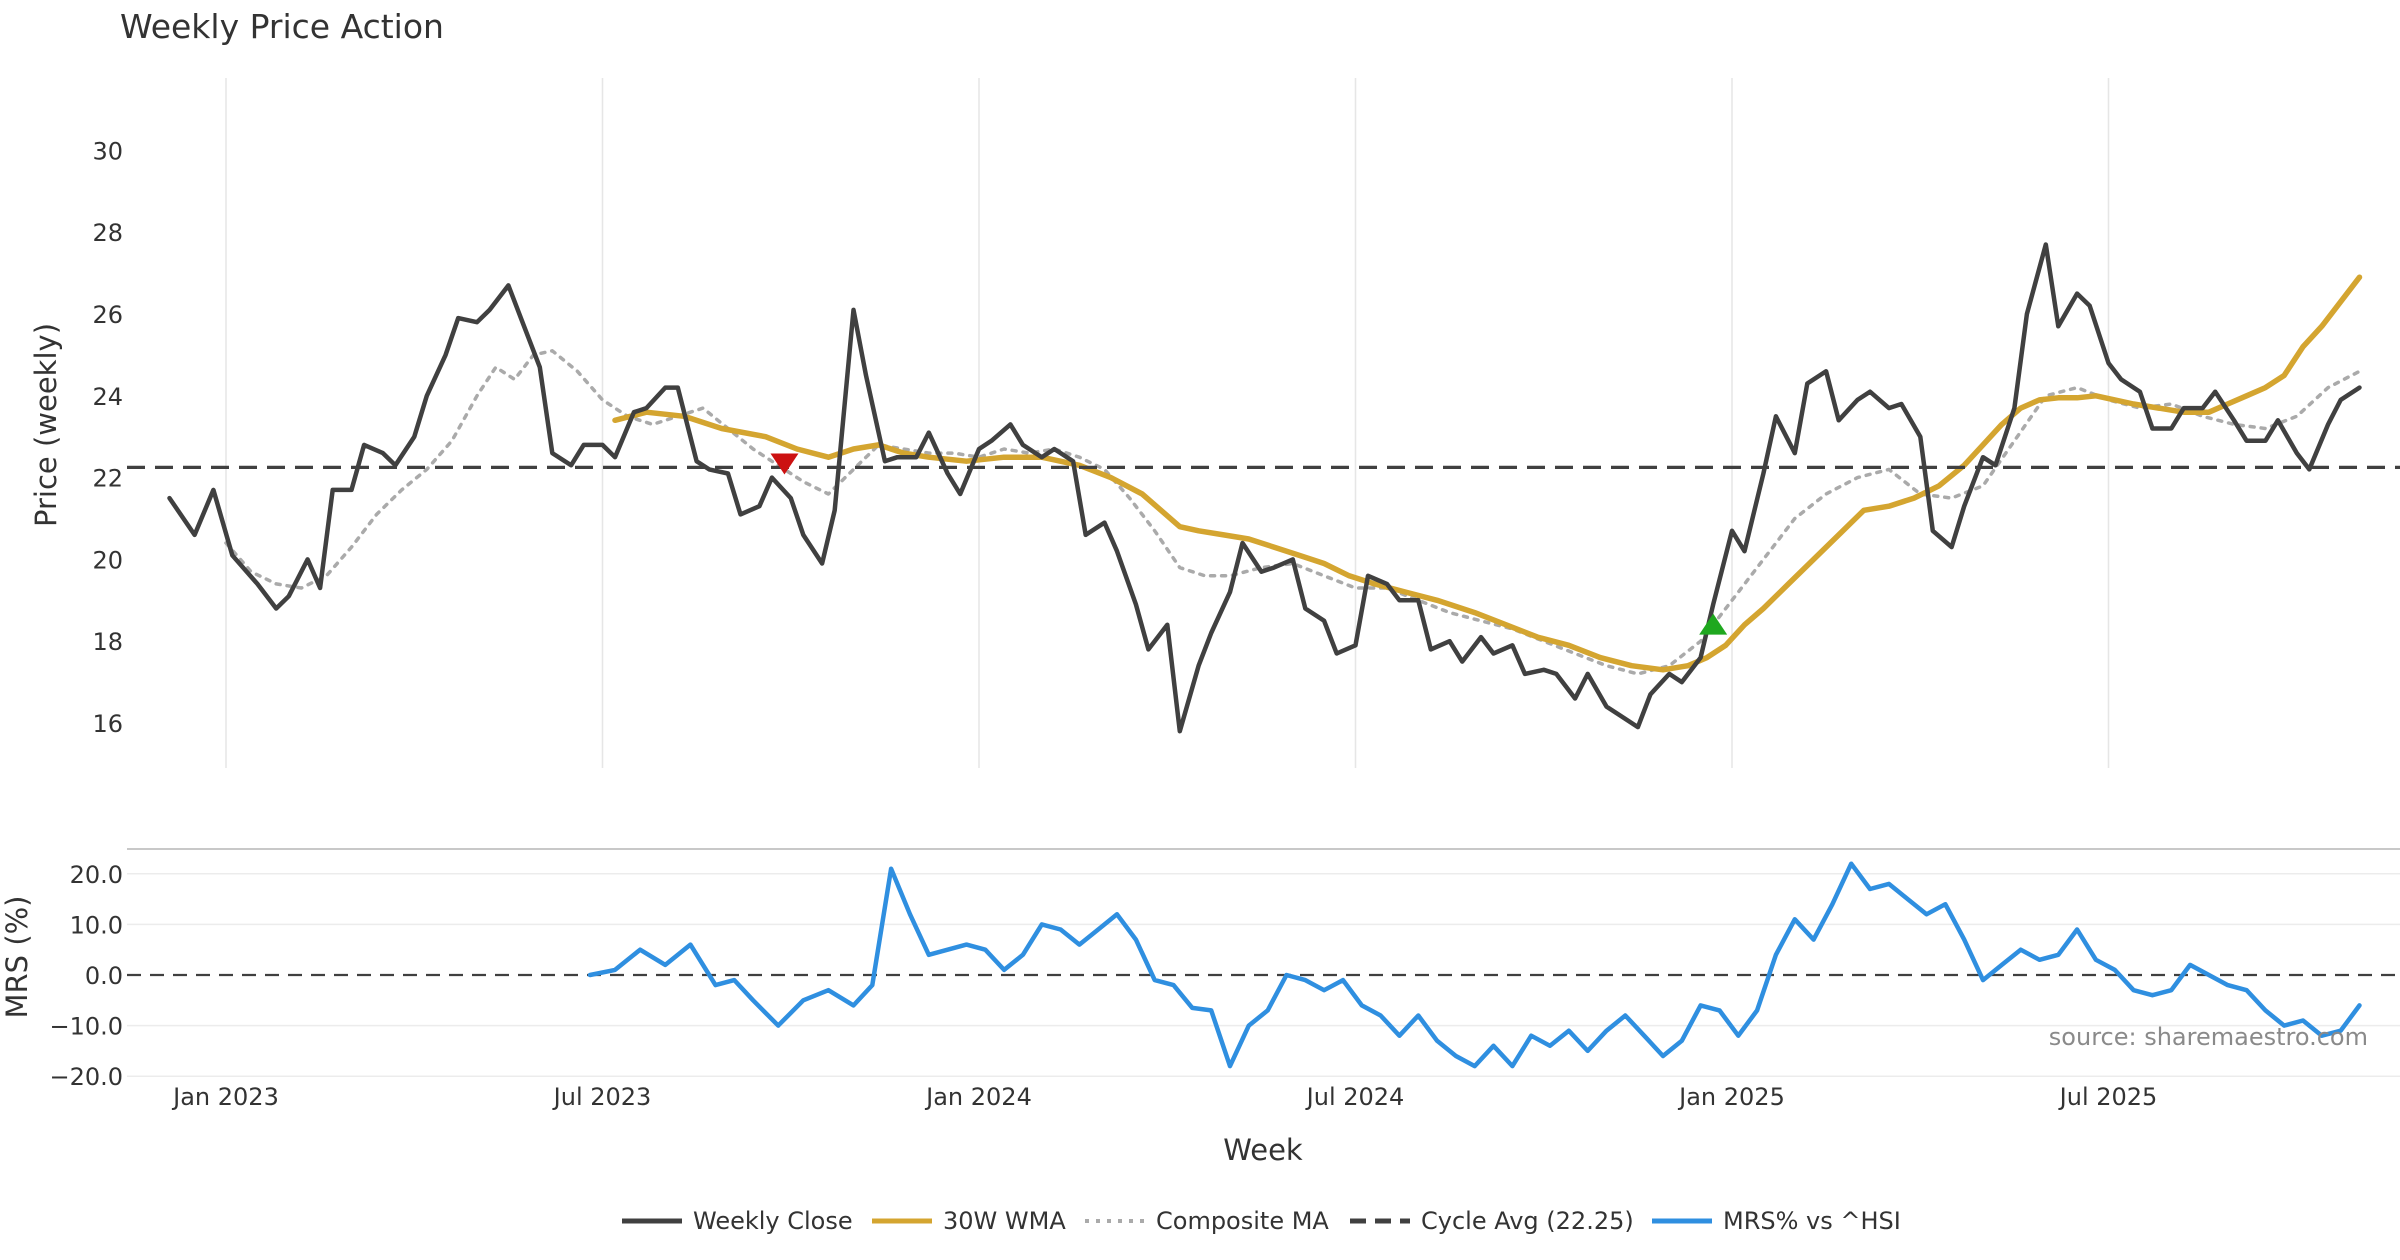  What do you see at coordinates (1527, 1221) in the screenshot?
I see `legend-label: Cycle Avg (22.25)` at bounding box center [1527, 1221].